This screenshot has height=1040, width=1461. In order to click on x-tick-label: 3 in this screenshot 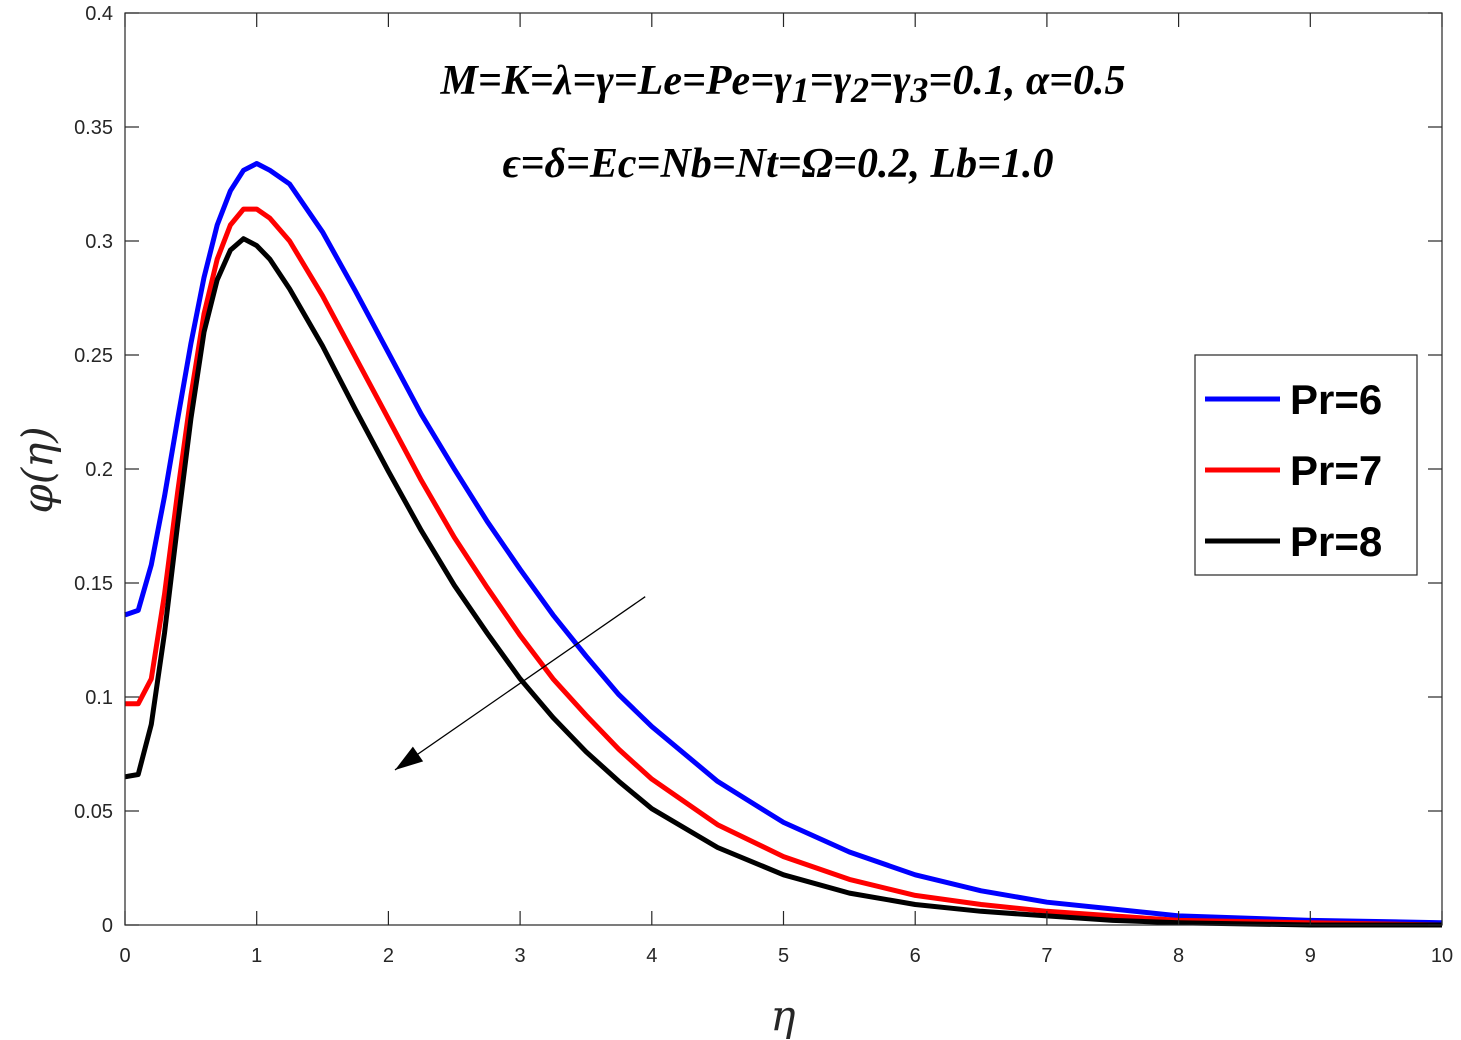, I will do `click(520, 956)`.